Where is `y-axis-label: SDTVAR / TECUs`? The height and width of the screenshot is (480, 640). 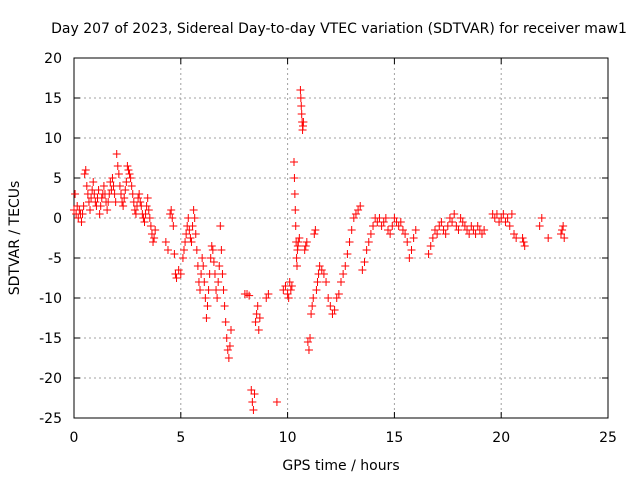
y-axis-label: SDTVAR / TECUs is located at coordinates (15, 238).